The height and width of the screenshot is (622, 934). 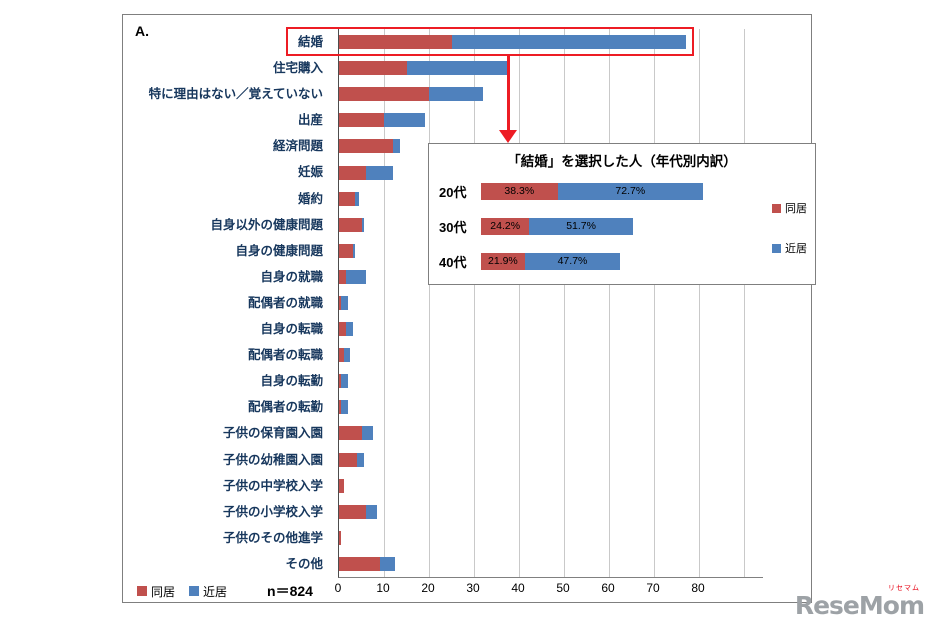 What do you see at coordinates (859, 605) in the screenshot?
I see `resemom-logo-text: ReseMom` at bounding box center [859, 605].